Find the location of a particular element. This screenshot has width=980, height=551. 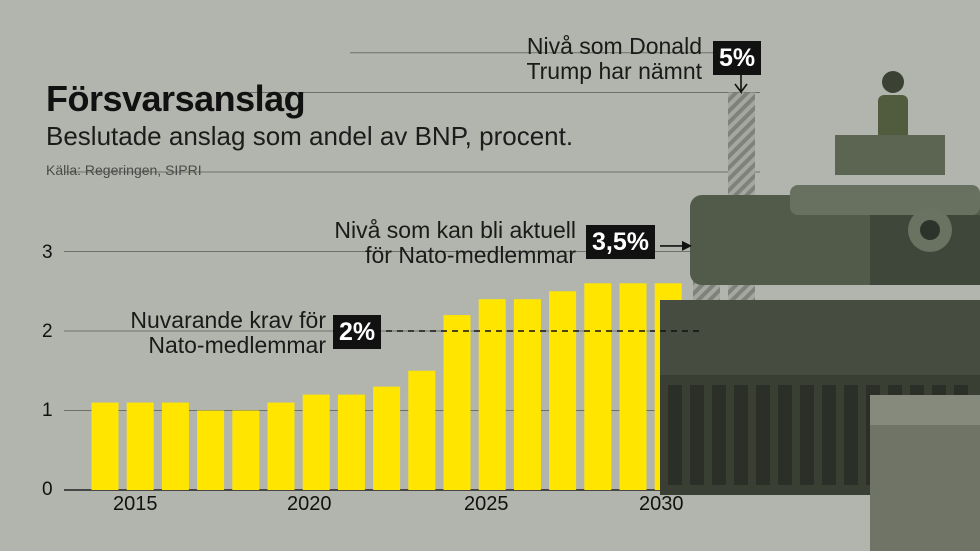

soldier-body is located at coordinates (893, 117).